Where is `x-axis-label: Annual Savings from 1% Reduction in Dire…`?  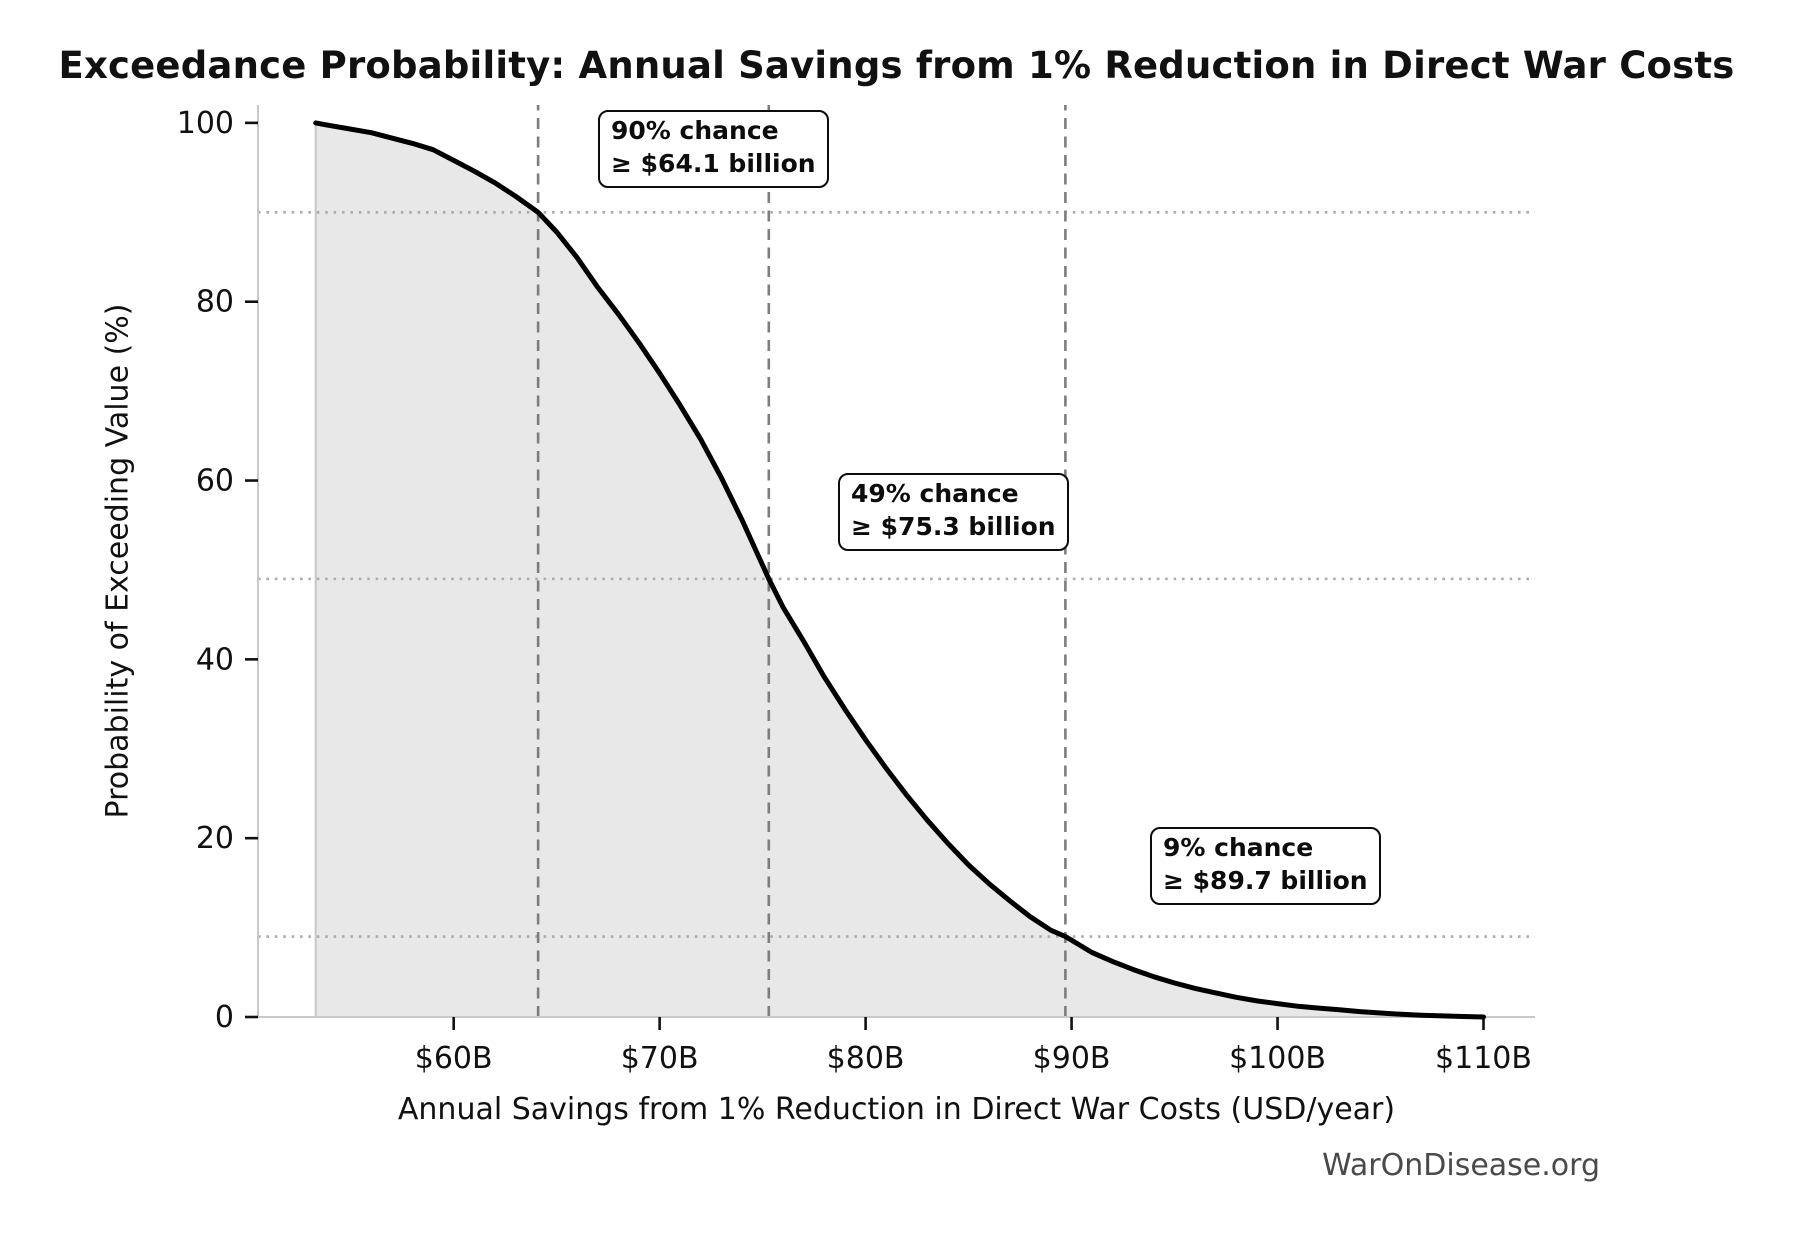 x-axis-label: Annual Savings from 1% Reduction in Dire… is located at coordinates (896, 1109).